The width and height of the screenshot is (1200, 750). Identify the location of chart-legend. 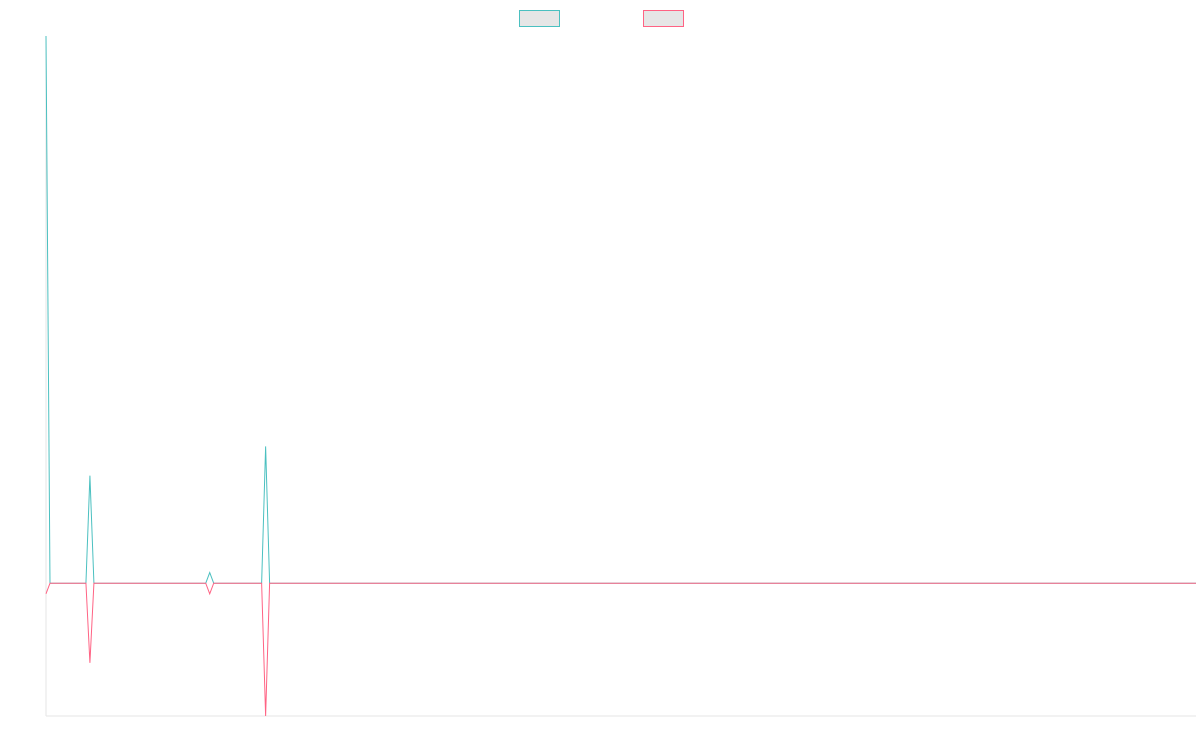
(601, 18).